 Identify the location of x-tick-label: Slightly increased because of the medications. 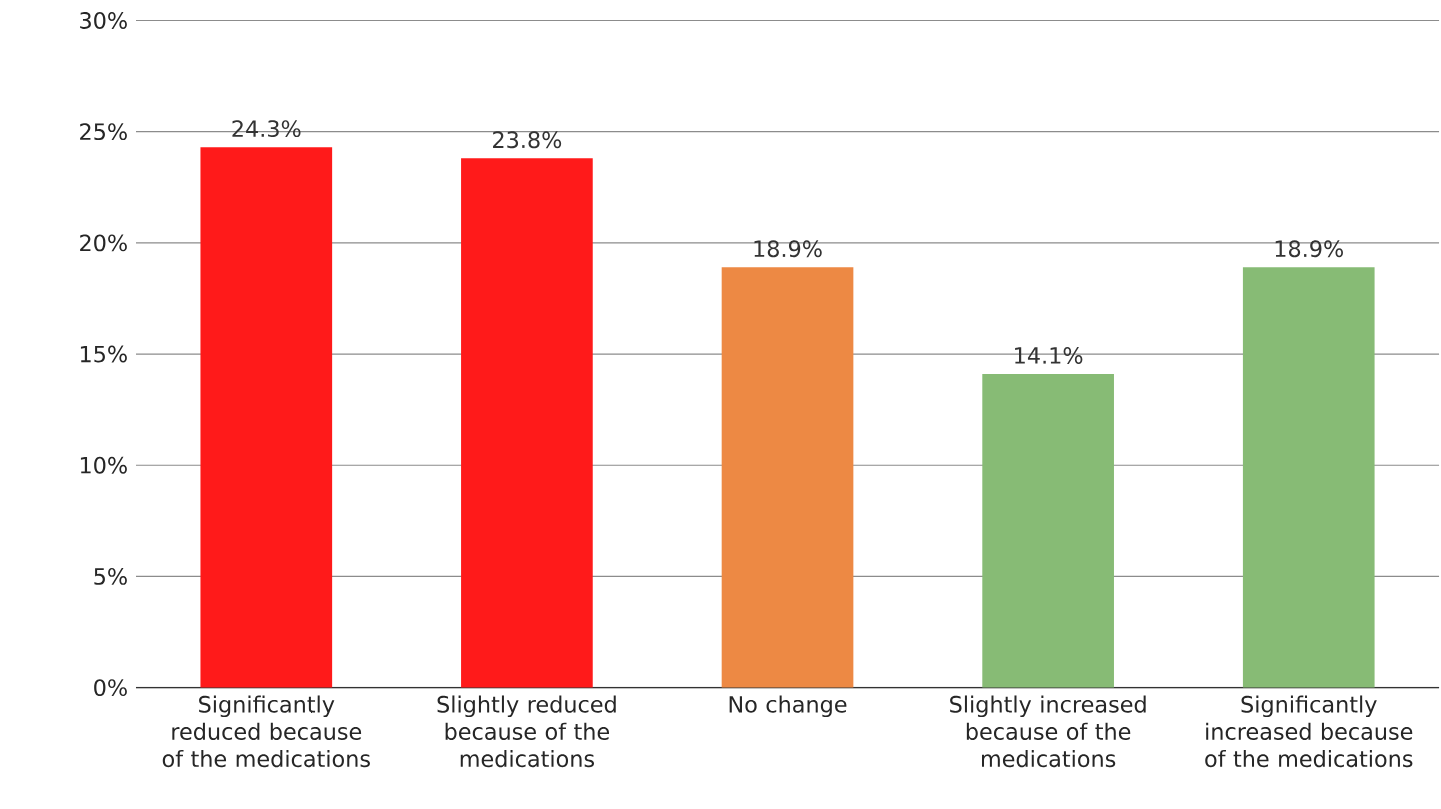
(1048, 731).